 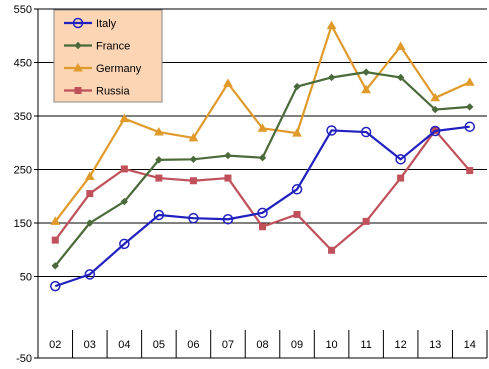 I want to click on legend-label: Germany, so click(x=119, y=69).